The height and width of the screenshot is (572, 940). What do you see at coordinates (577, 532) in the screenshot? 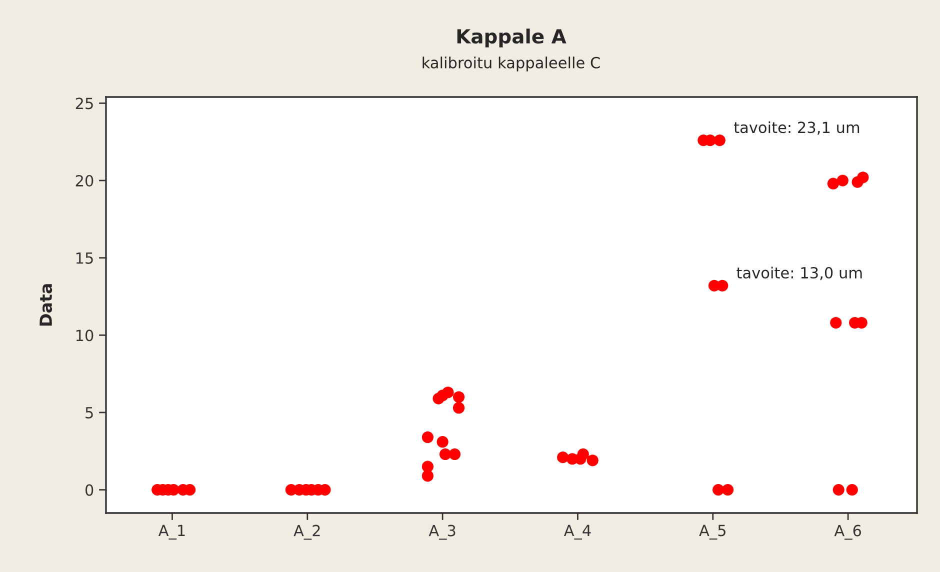
I see `x-tick-label: A_4` at bounding box center [577, 532].